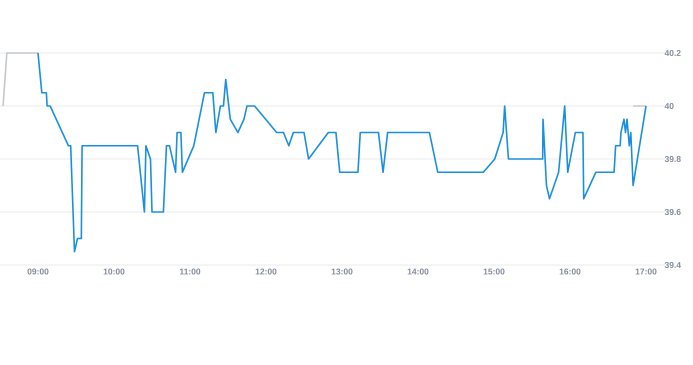  I want to click on x-tick-label: 14:00, so click(418, 271).